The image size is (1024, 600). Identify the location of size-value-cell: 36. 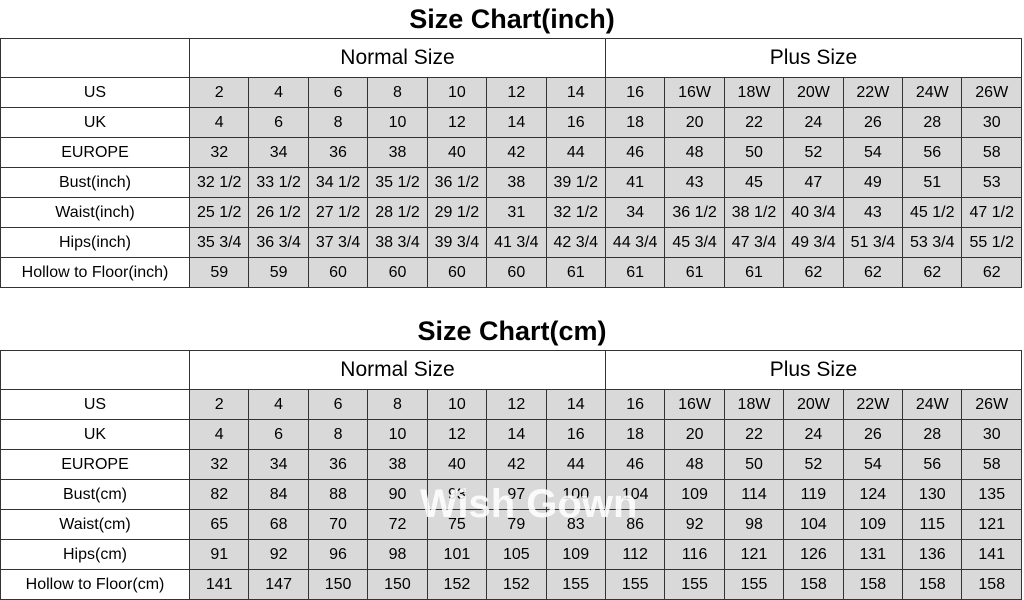
(338, 464).